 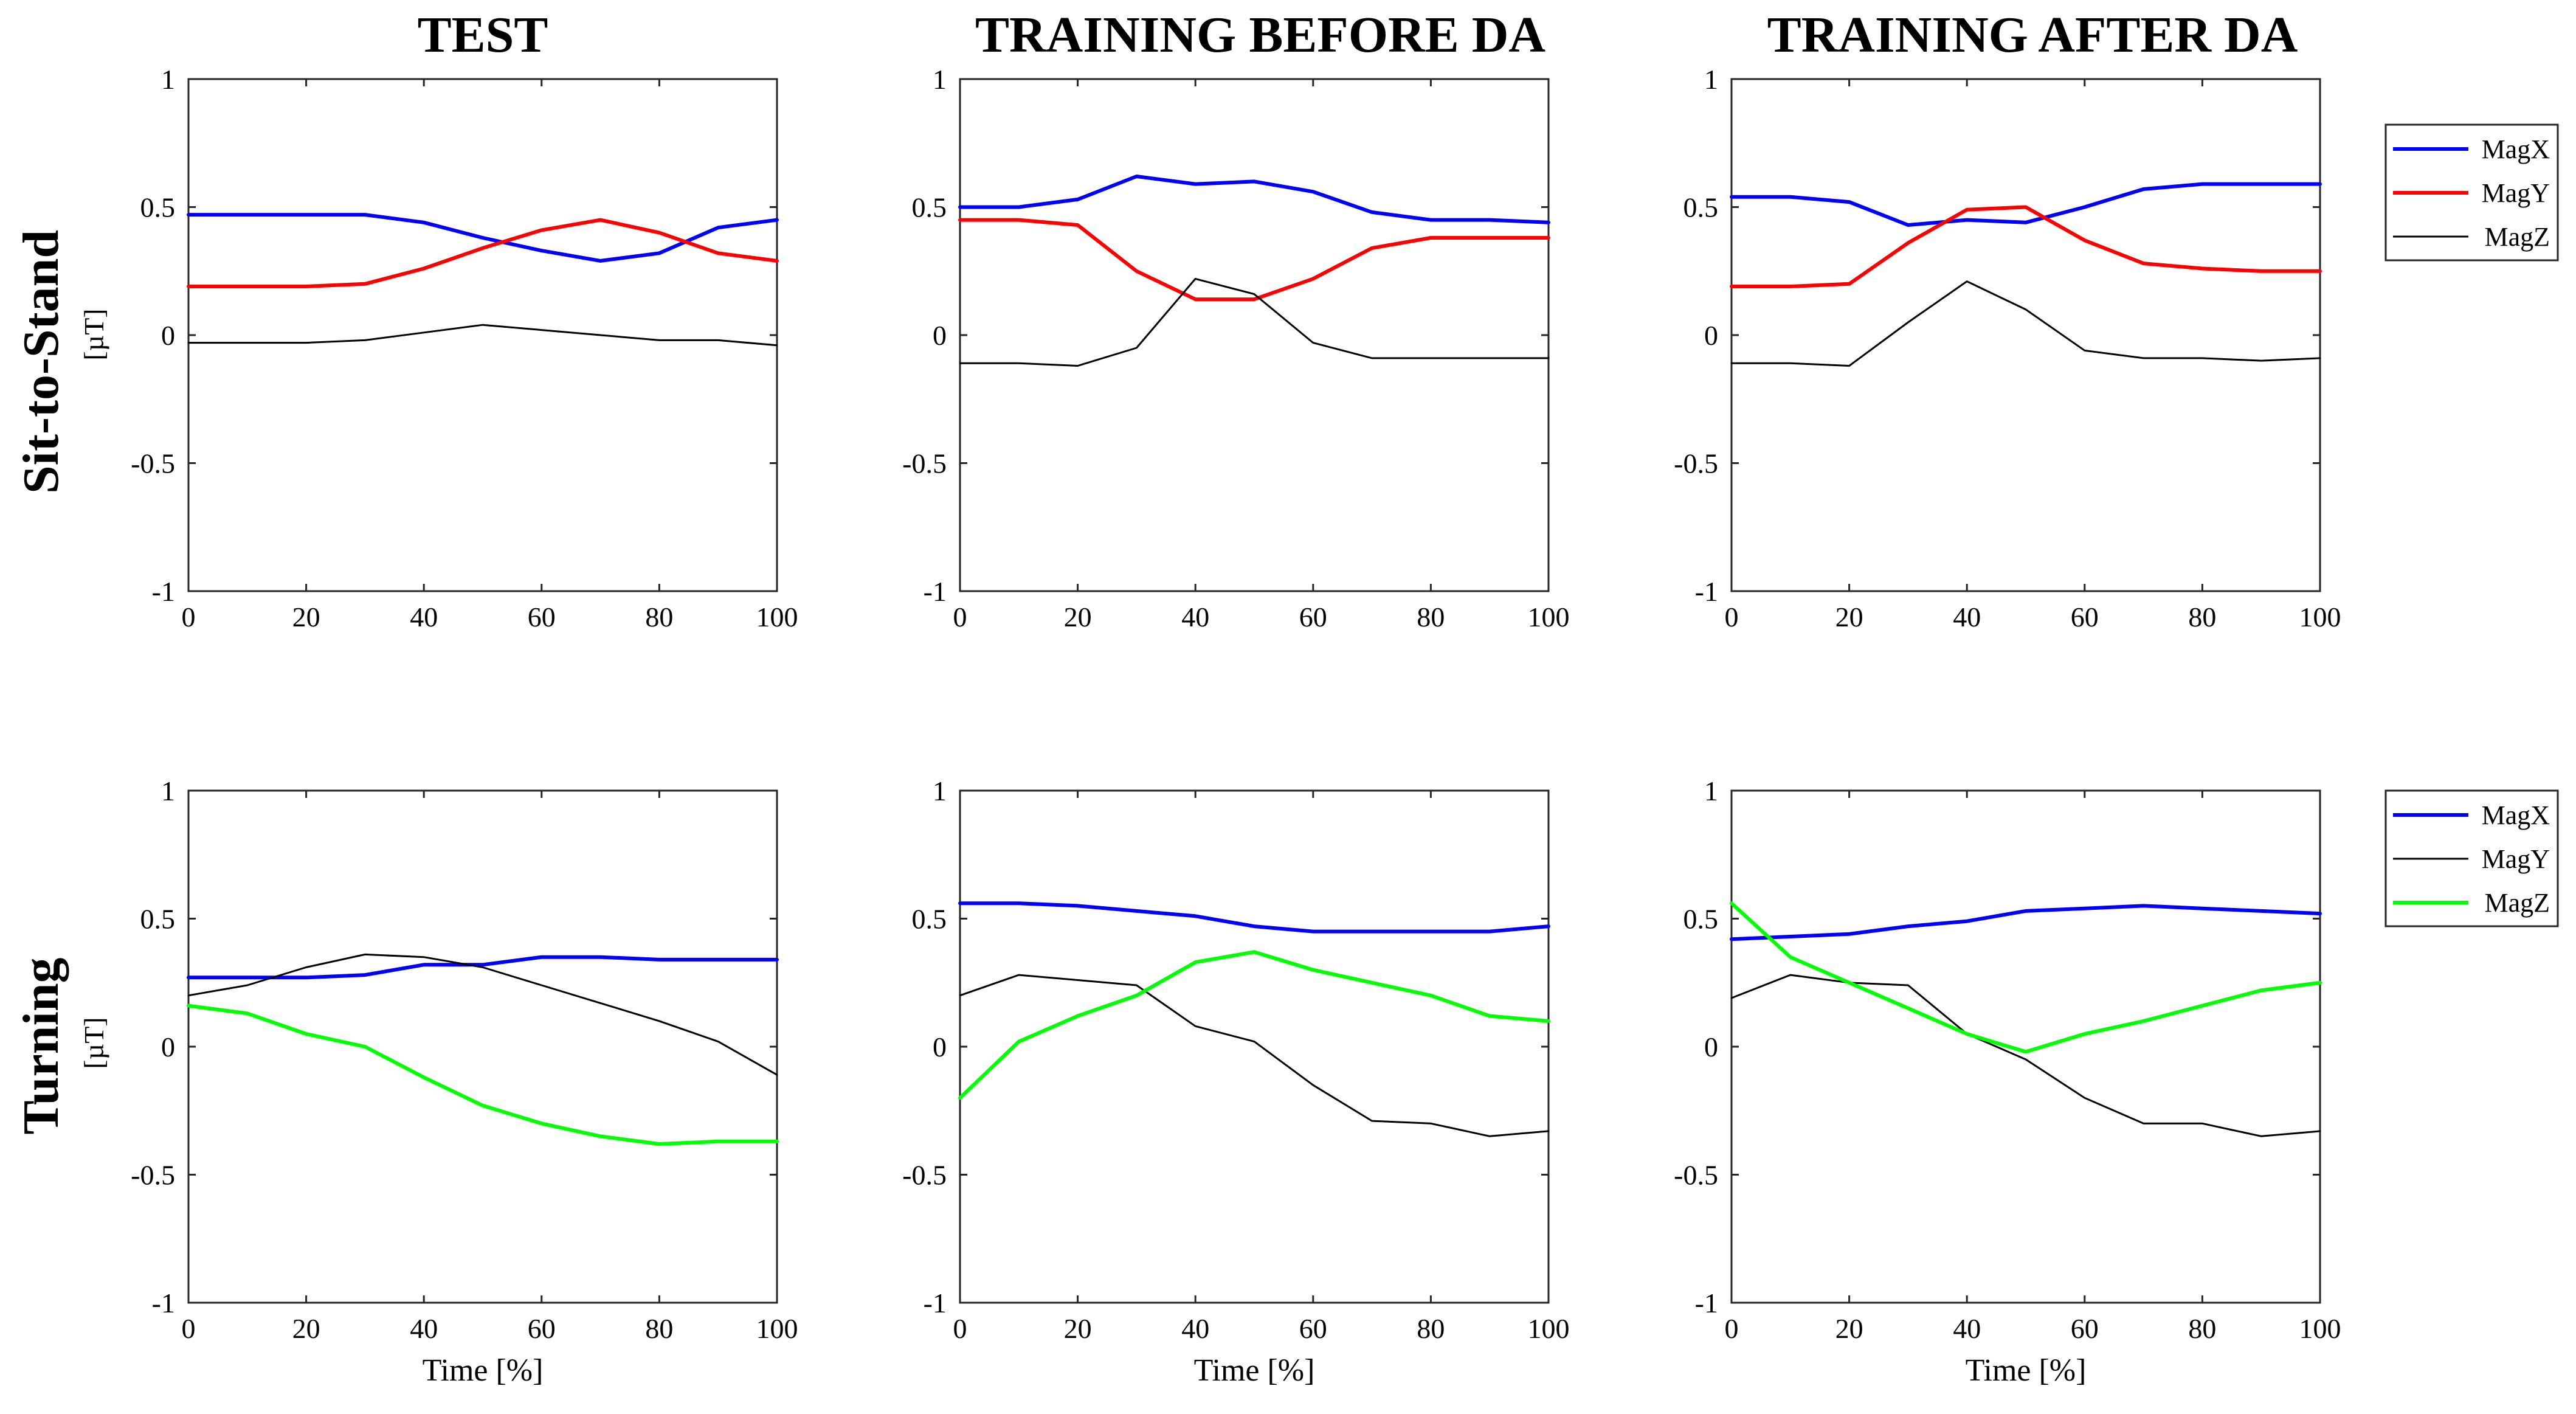 I want to click on row-title-sit-to-stand: Sit-to-Stand, so click(x=41, y=362).